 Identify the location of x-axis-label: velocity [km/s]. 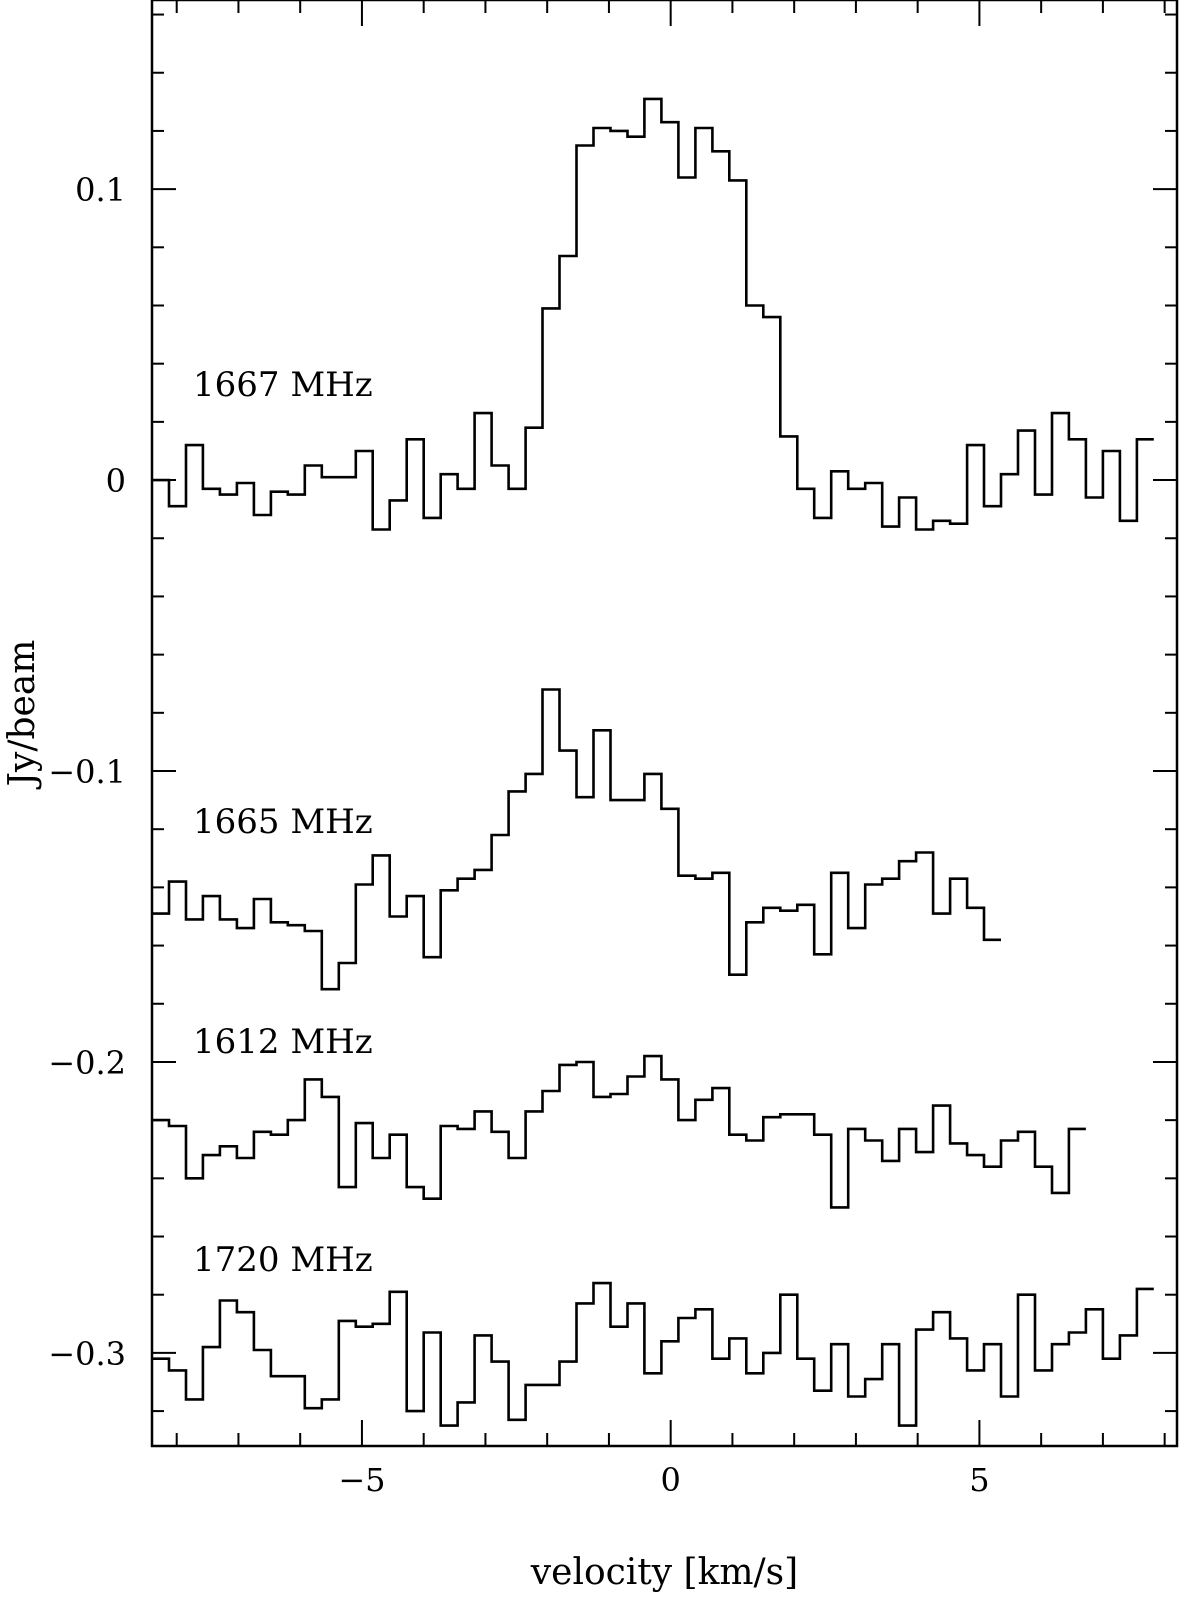
(664, 1572).